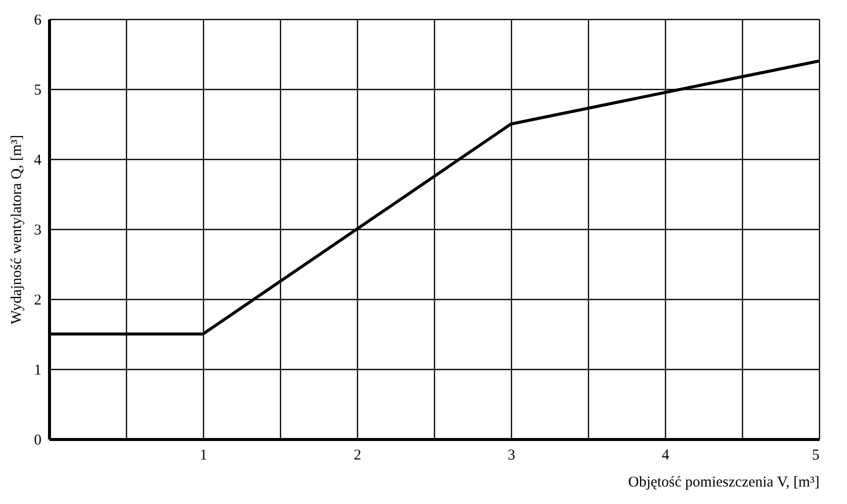 The height and width of the screenshot is (504, 847). Describe the element at coordinates (816, 456) in the screenshot. I see `x-tick-label: 5` at that location.